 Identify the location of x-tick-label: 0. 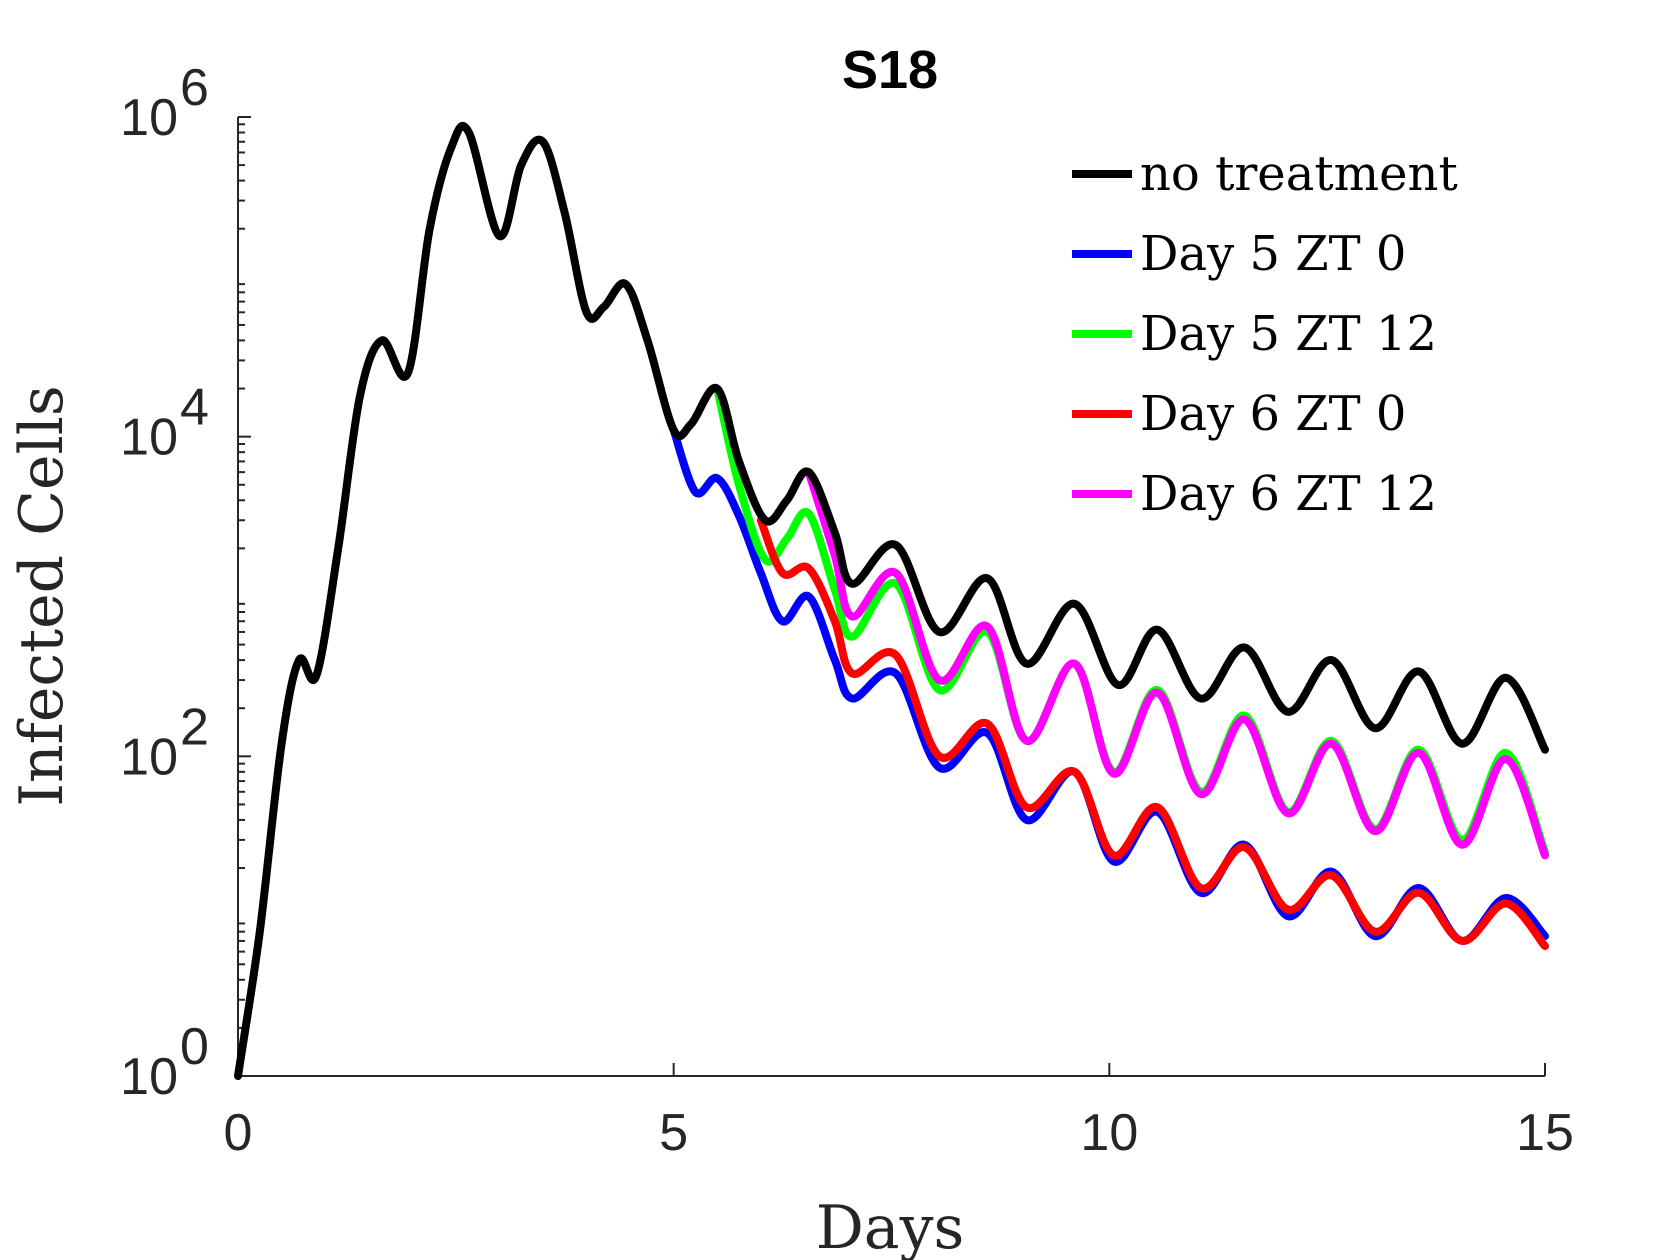
(238, 1133).